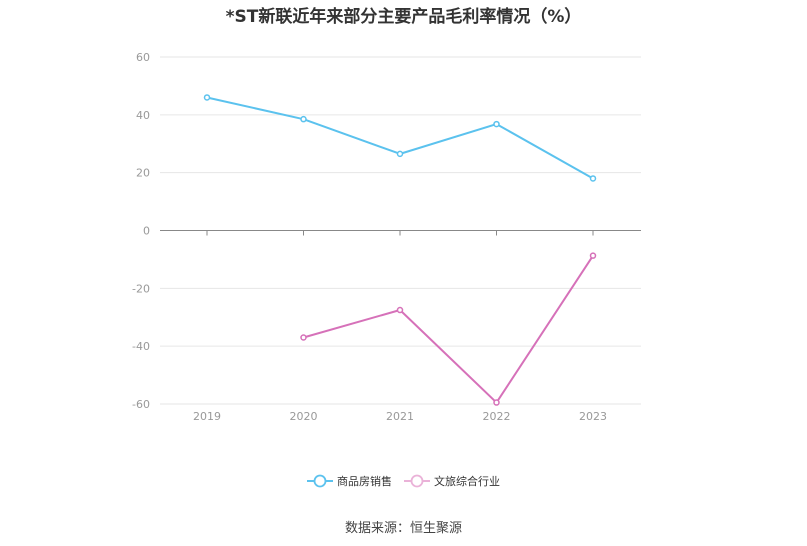 The height and width of the screenshot is (546, 807). What do you see at coordinates (207, 416) in the screenshot?
I see `x-tick-label: 2019` at bounding box center [207, 416].